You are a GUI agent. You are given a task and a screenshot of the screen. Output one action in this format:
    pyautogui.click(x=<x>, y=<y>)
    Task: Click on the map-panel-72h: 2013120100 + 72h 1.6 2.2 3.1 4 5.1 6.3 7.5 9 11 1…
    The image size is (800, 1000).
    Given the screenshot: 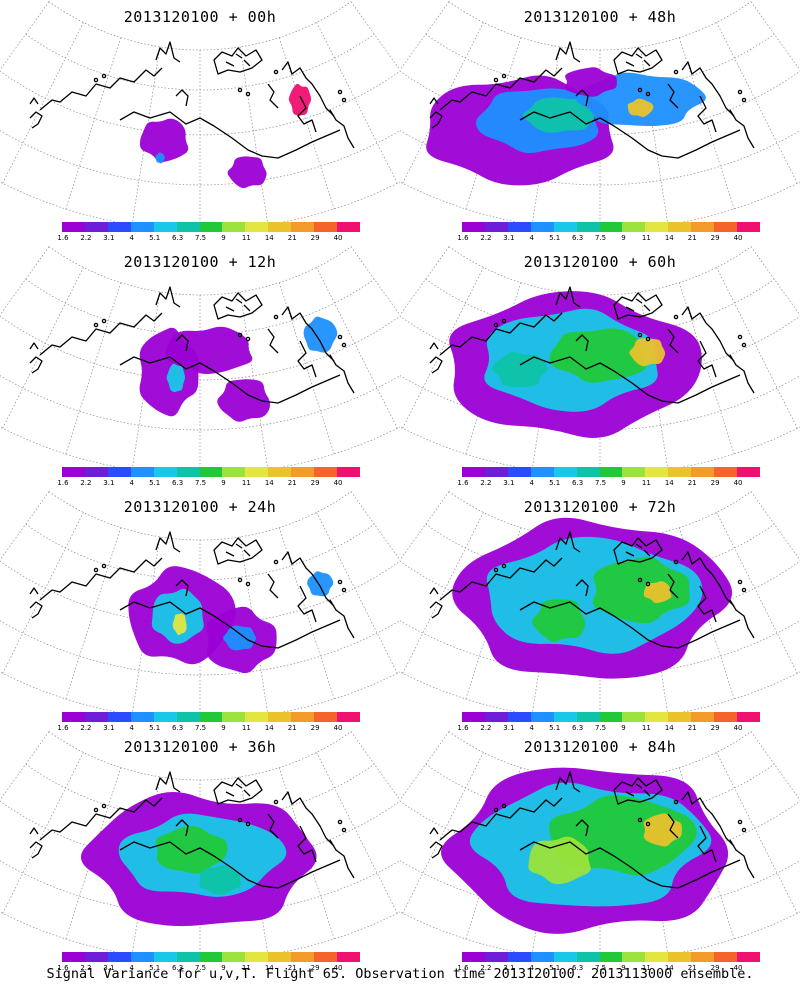 What is the action you would take?
    pyautogui.click(x=600, y=612)
    